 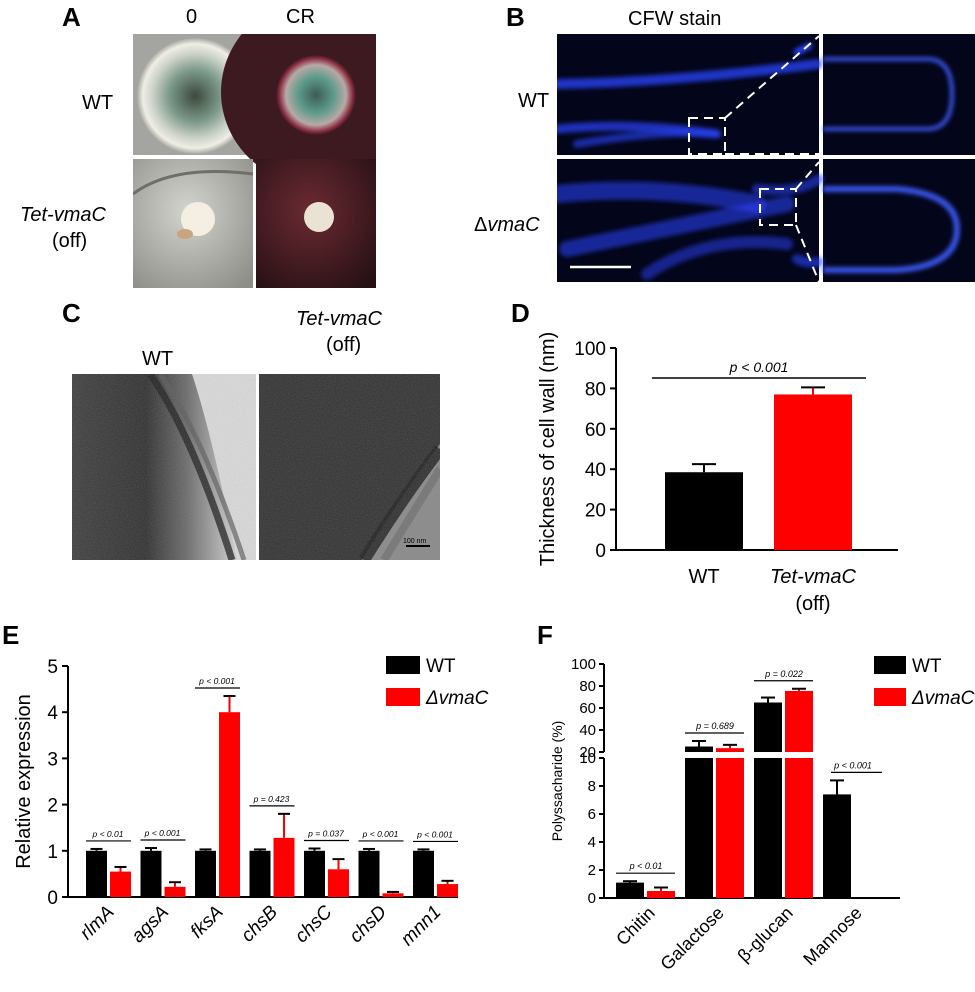 What do you see at coordinates (300, 17) in the screenshot?
I see `panel-a-col-label-cr: CR` at bounding box center [300, 17].